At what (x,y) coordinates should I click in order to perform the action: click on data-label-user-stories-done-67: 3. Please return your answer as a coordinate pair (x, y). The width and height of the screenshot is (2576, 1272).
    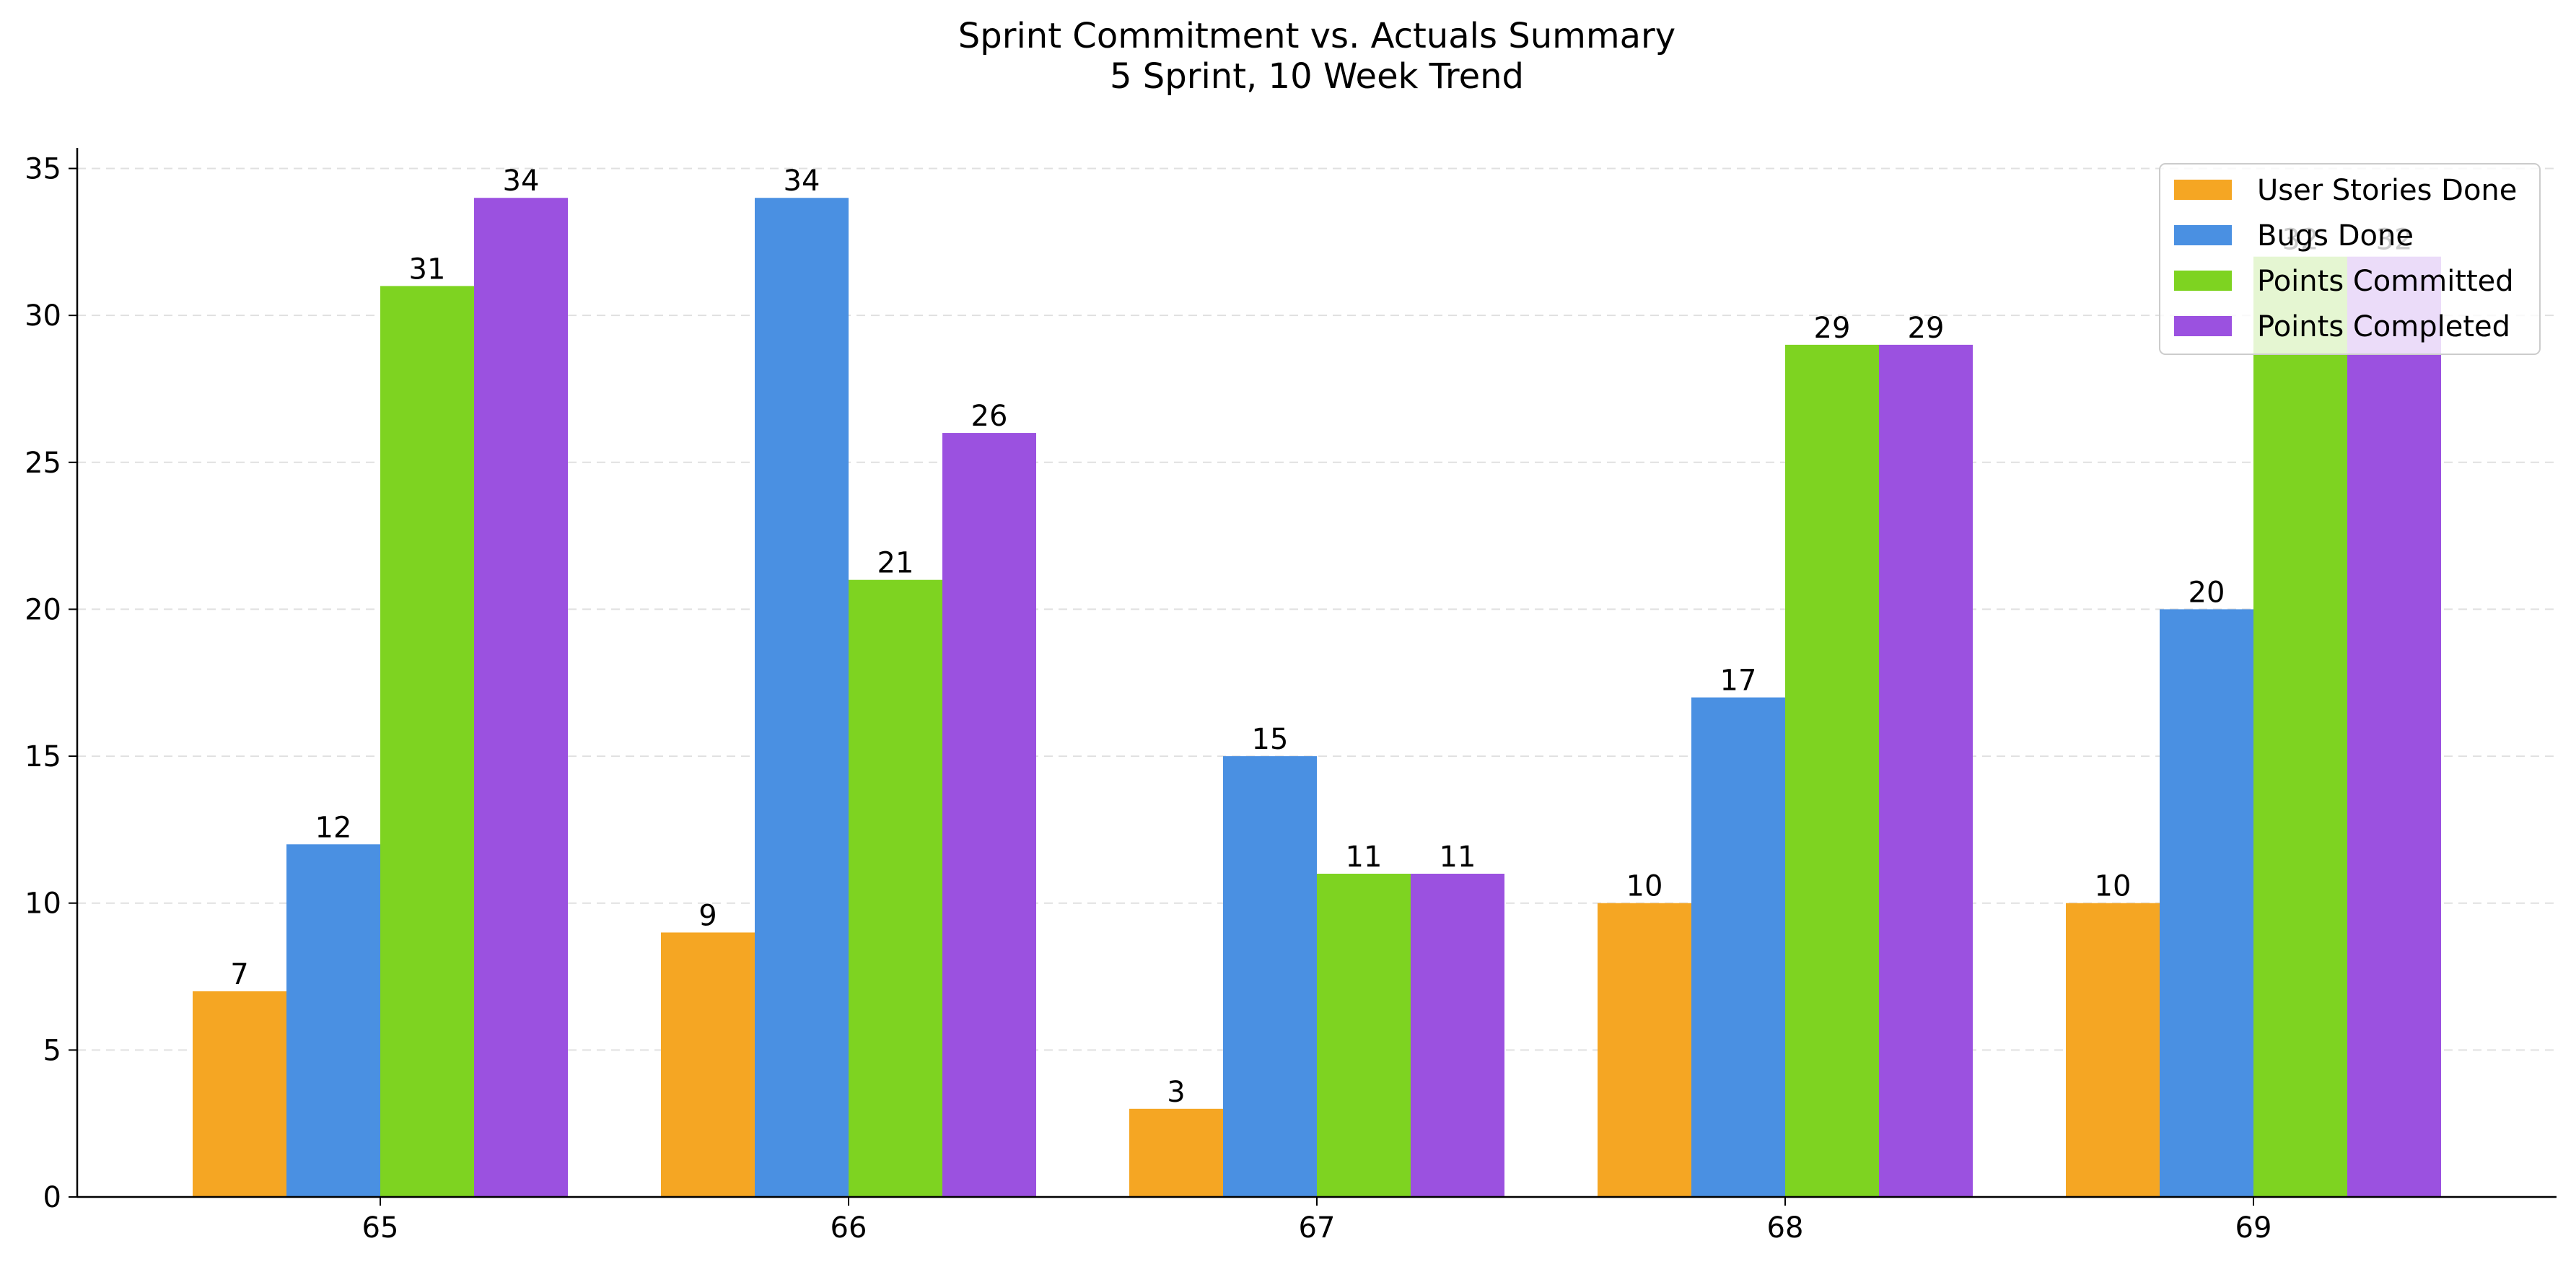
    Looking at the image, I should click on (1176, 1093).